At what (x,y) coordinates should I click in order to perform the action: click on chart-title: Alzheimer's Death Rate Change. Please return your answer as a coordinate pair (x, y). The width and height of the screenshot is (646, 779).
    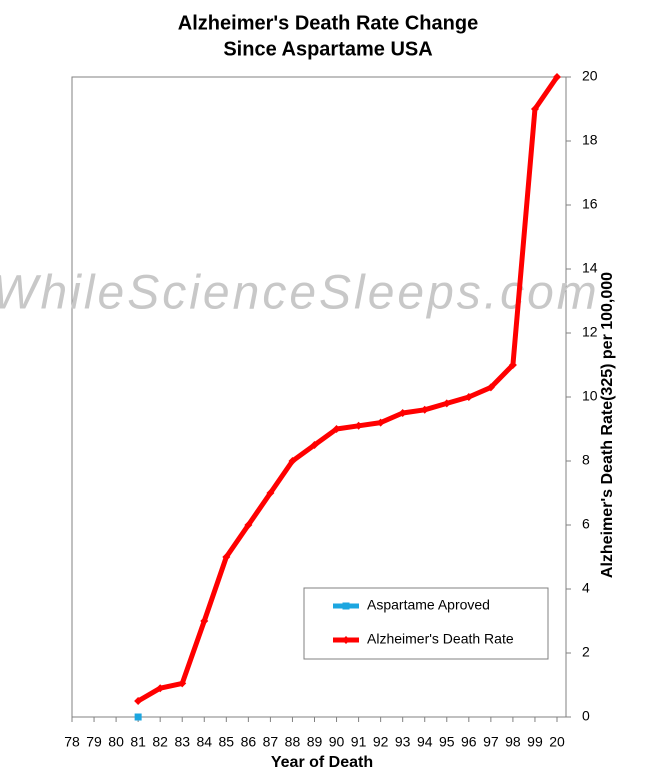
    Looking at the image, I should click on (328, 23).